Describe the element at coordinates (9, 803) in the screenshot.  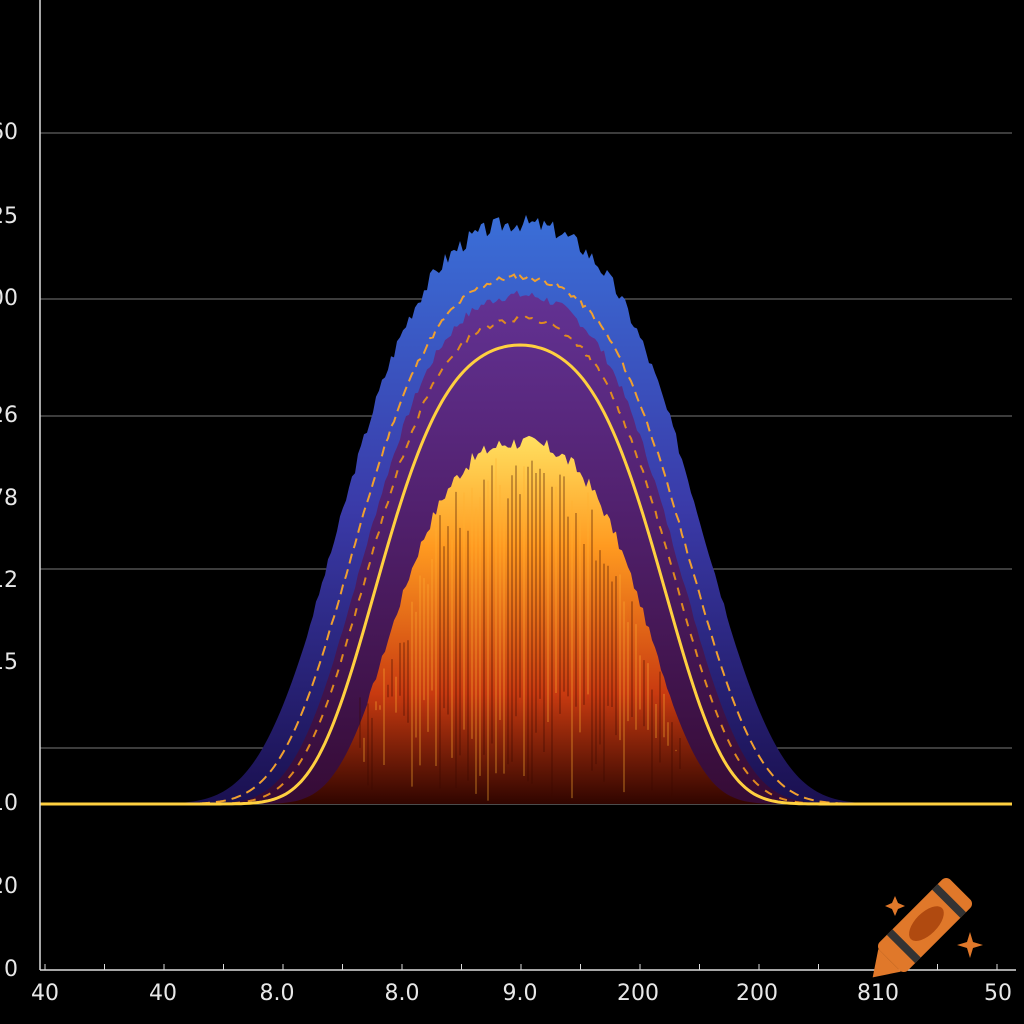
I see `y-tick-label: 10` at that location.